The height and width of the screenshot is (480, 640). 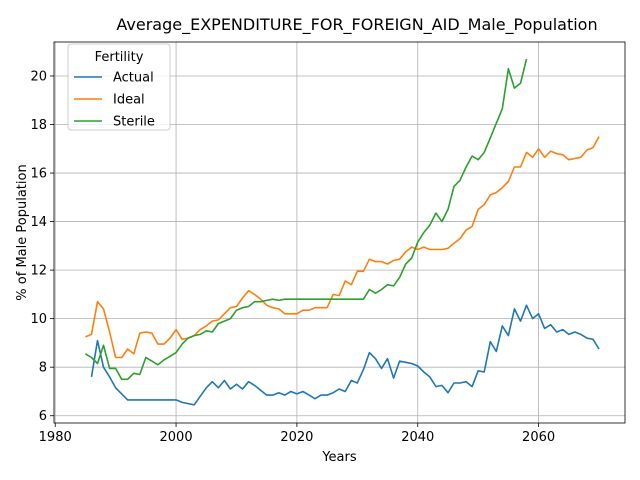 I want to click on x-tick-label: 2020, so click(x=296, y=437).